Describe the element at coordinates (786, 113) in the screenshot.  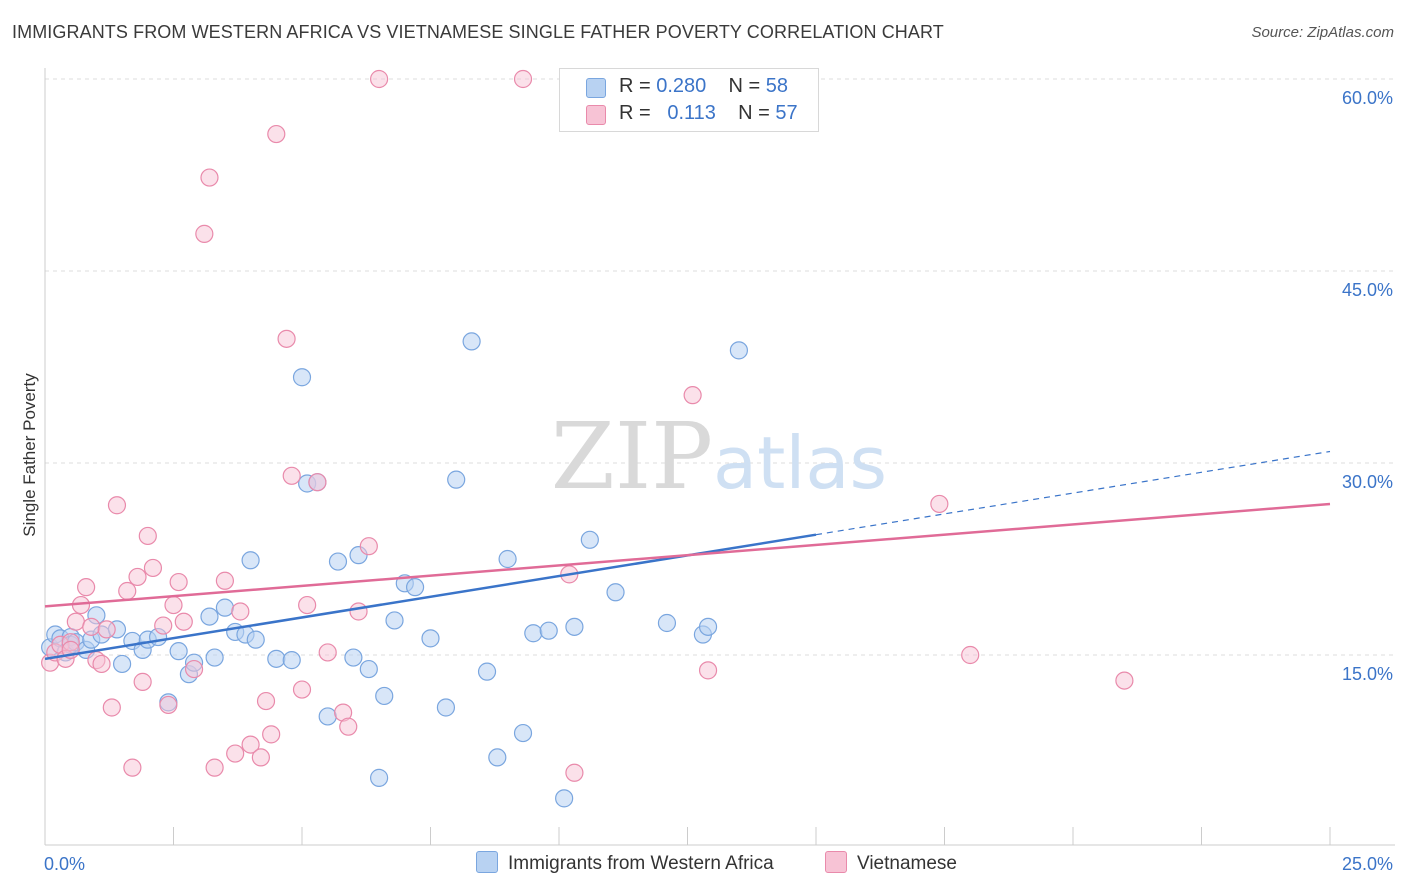
I see `legend-n-value: 57` at that location.